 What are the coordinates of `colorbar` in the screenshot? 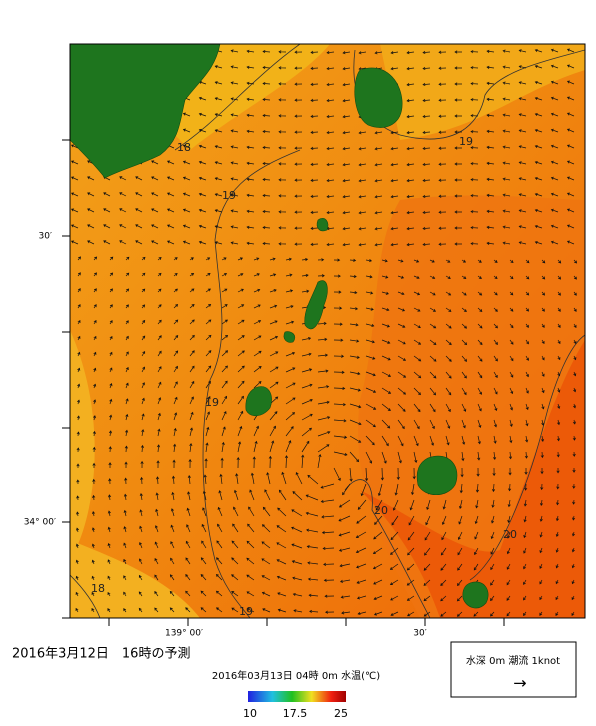 It's located at (297, 696).